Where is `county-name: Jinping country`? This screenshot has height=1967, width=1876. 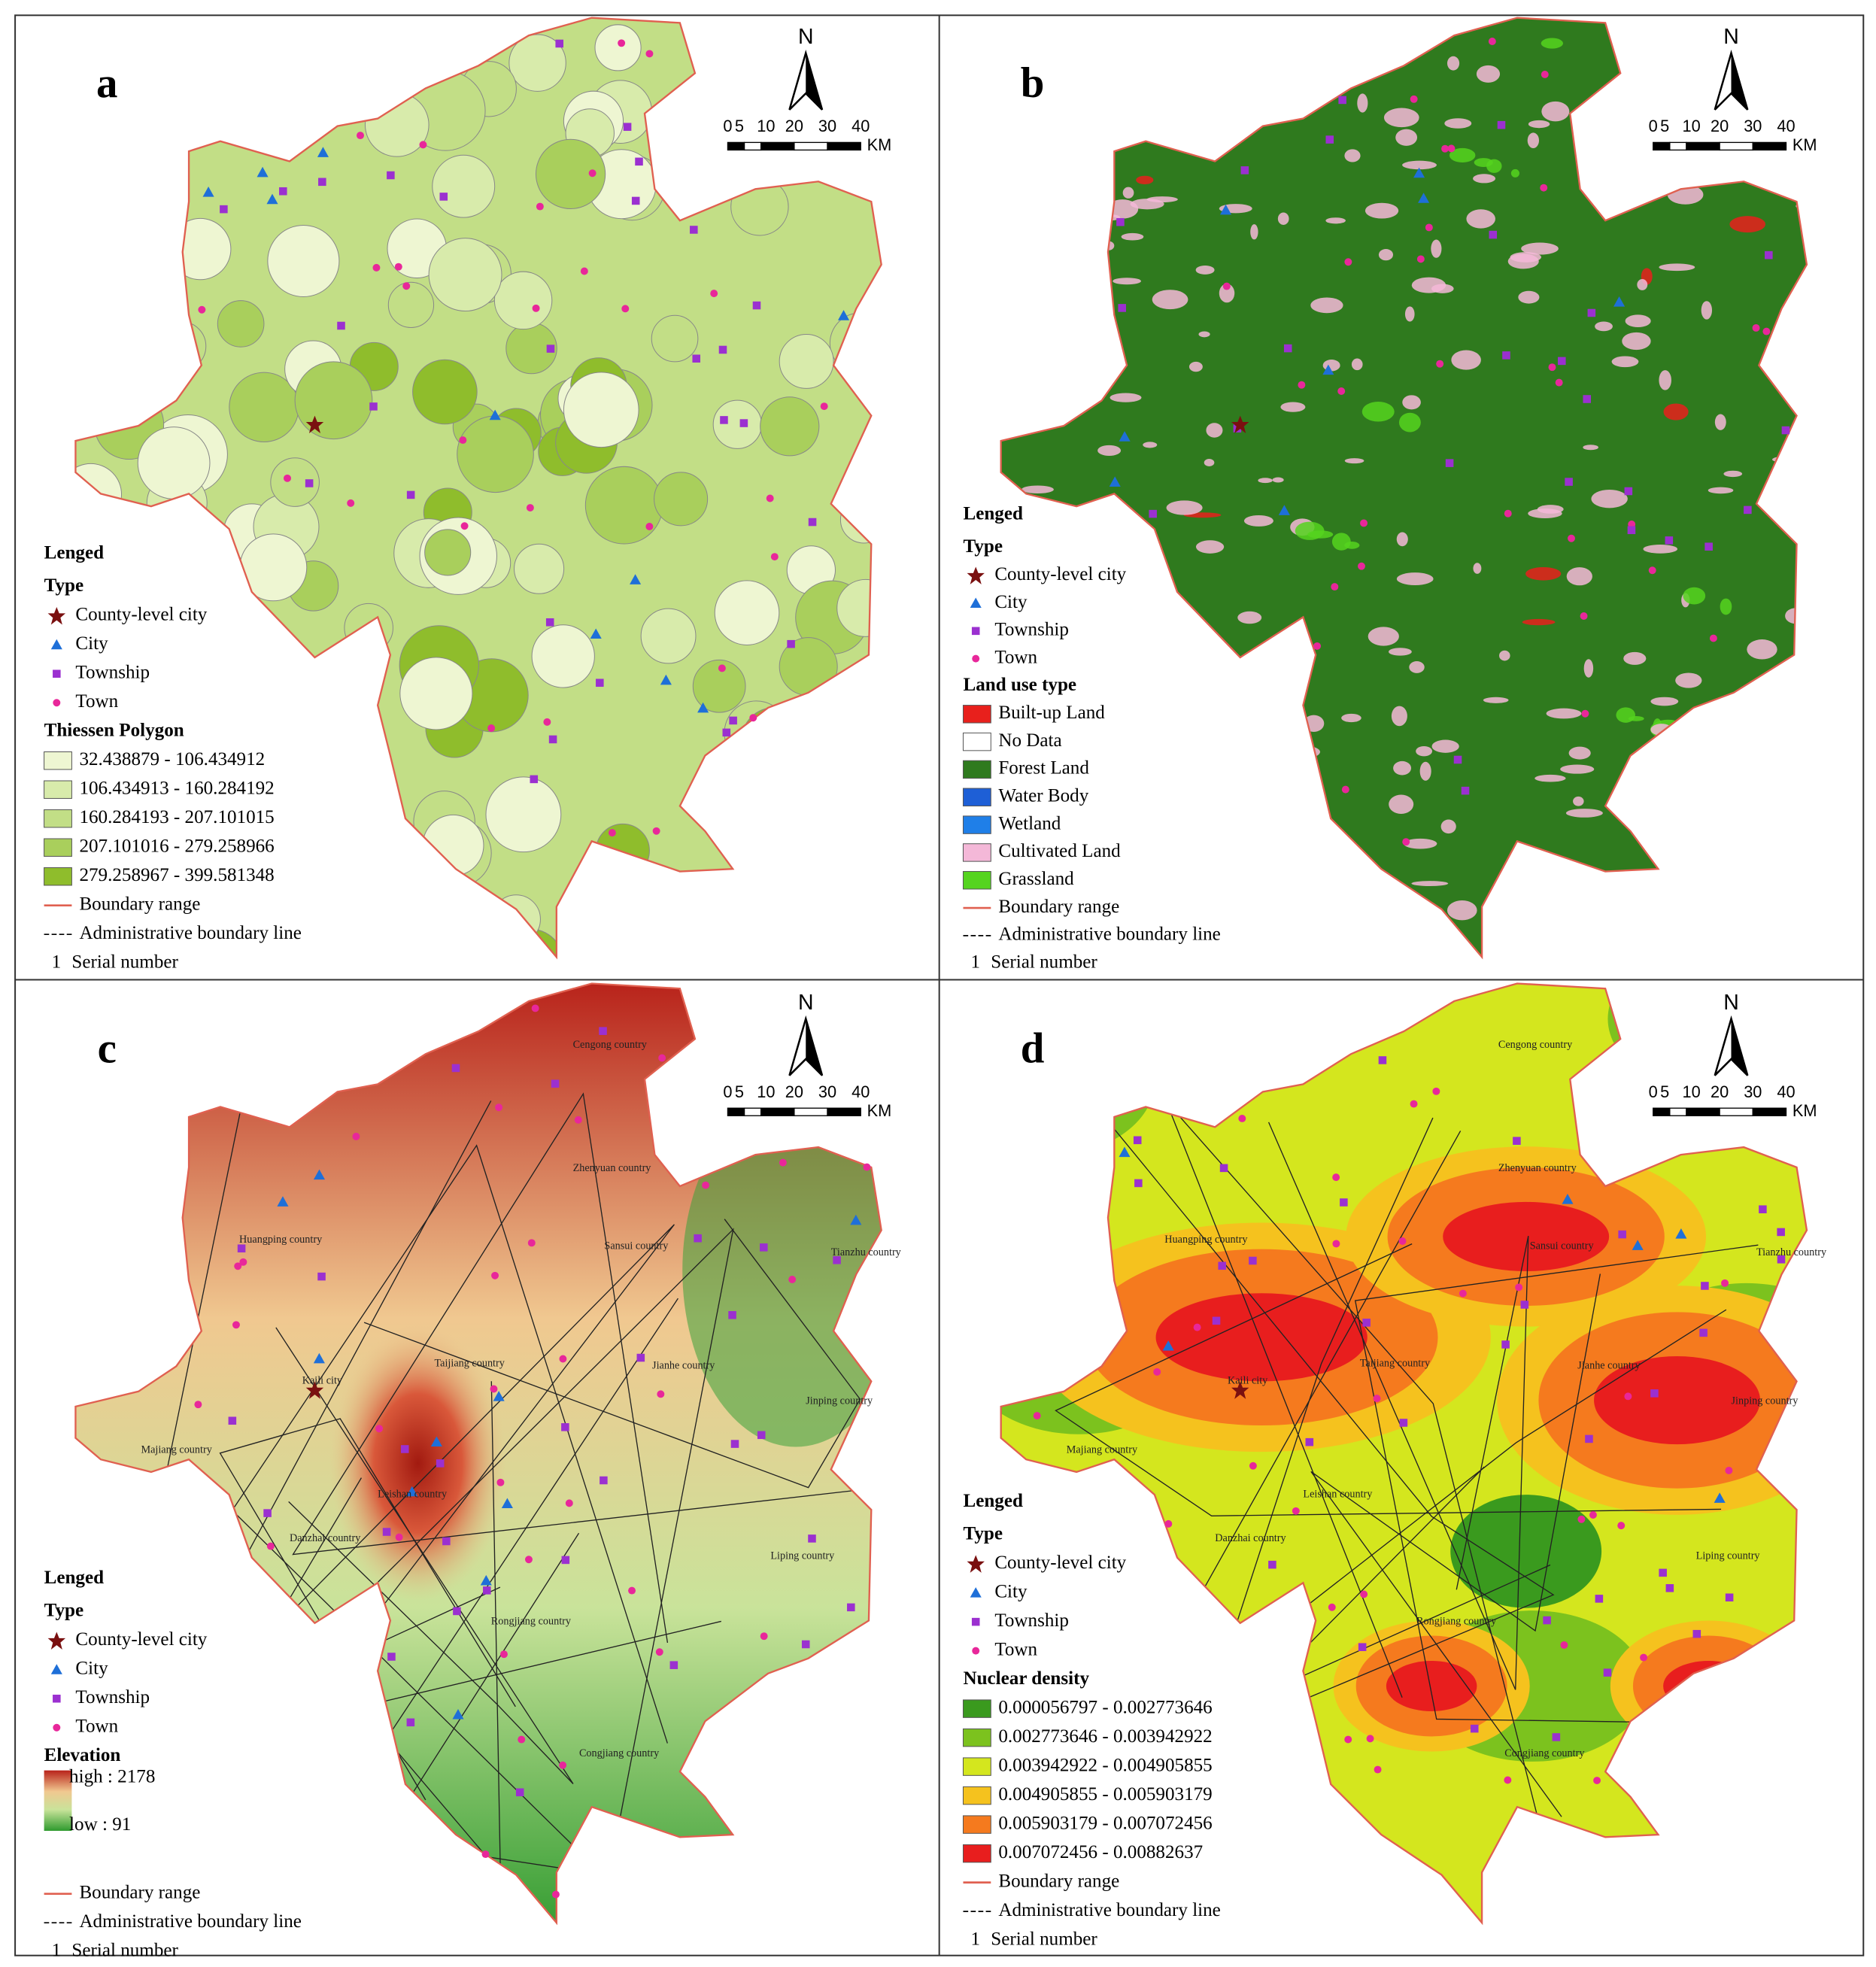
county-name: Jinping country is located at coordinates (1765, 1401).